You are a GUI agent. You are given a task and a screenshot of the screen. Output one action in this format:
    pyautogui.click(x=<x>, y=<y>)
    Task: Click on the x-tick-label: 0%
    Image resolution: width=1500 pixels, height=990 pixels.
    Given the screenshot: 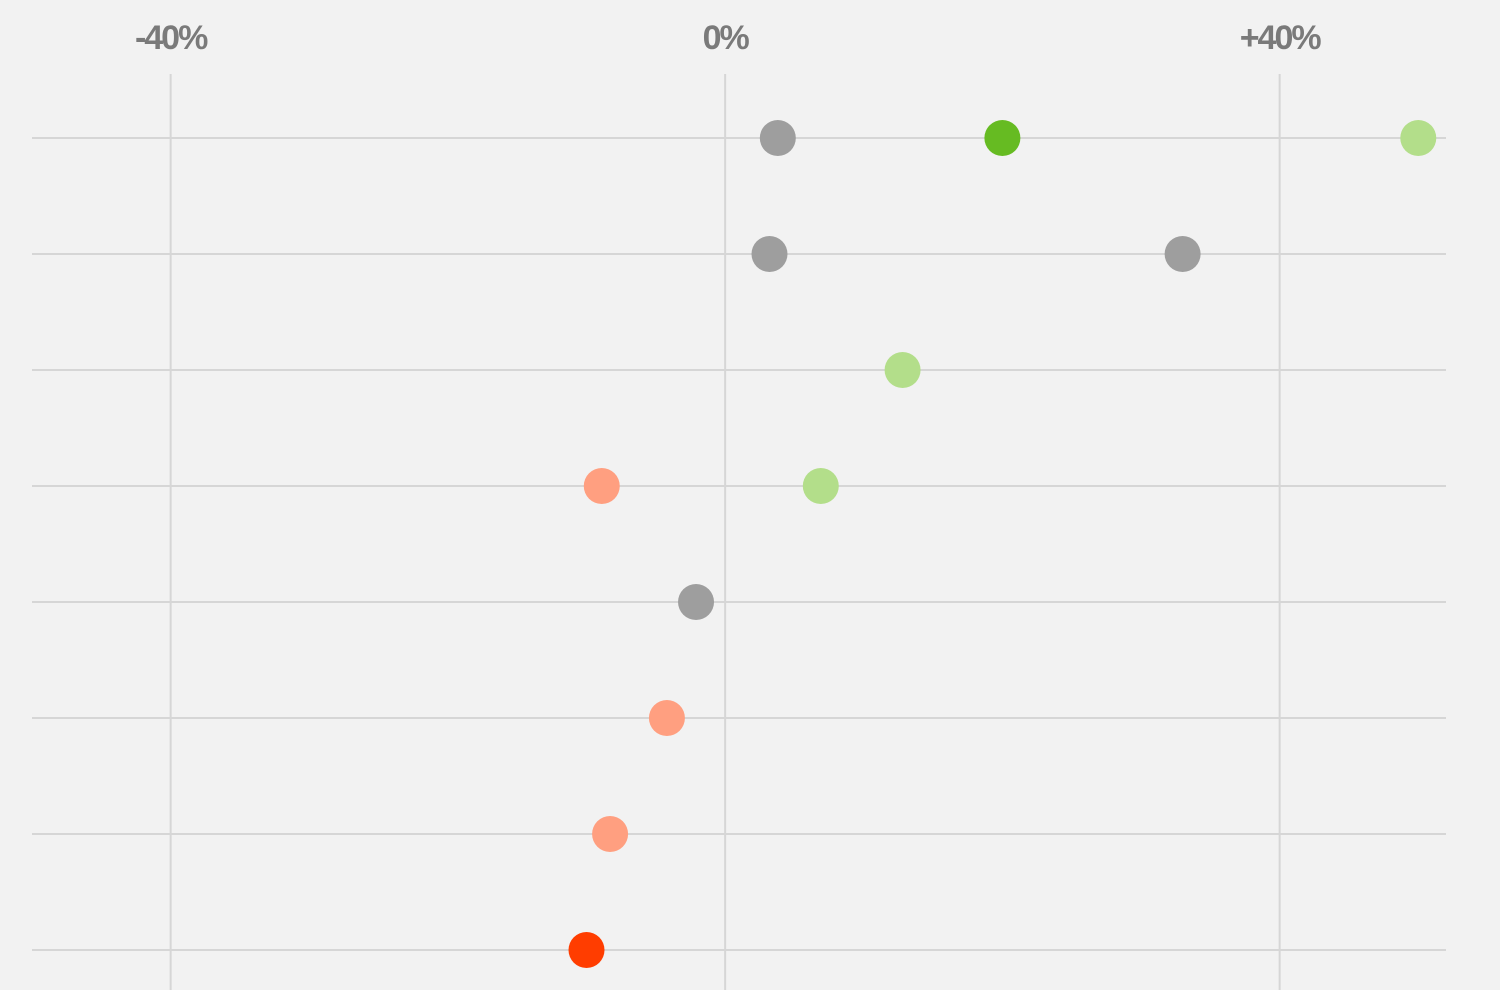 What is the action you would take?
    pyautogui.click(x=726, y=38)
    